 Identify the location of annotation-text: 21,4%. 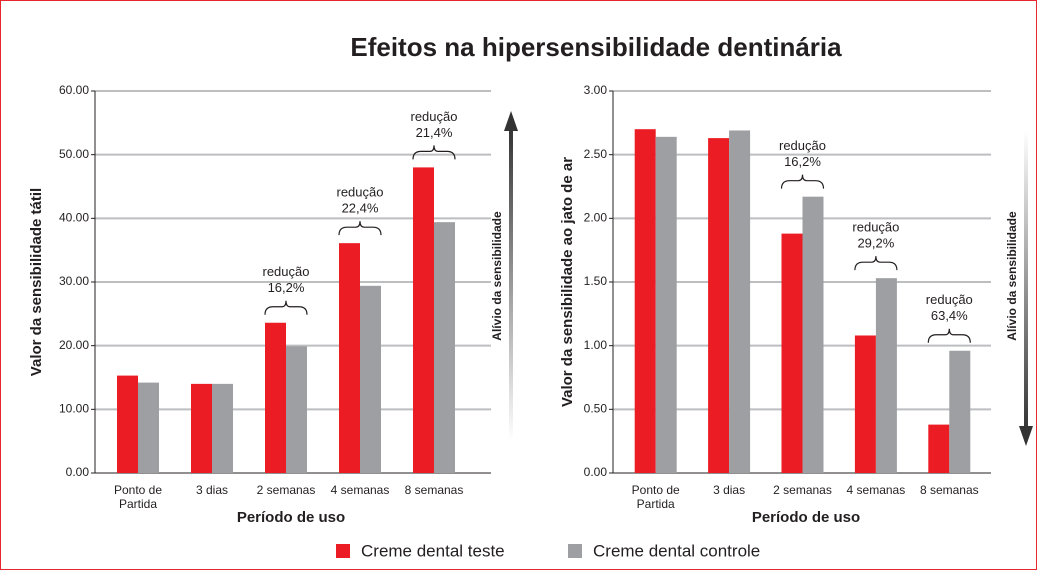
(434, 132).